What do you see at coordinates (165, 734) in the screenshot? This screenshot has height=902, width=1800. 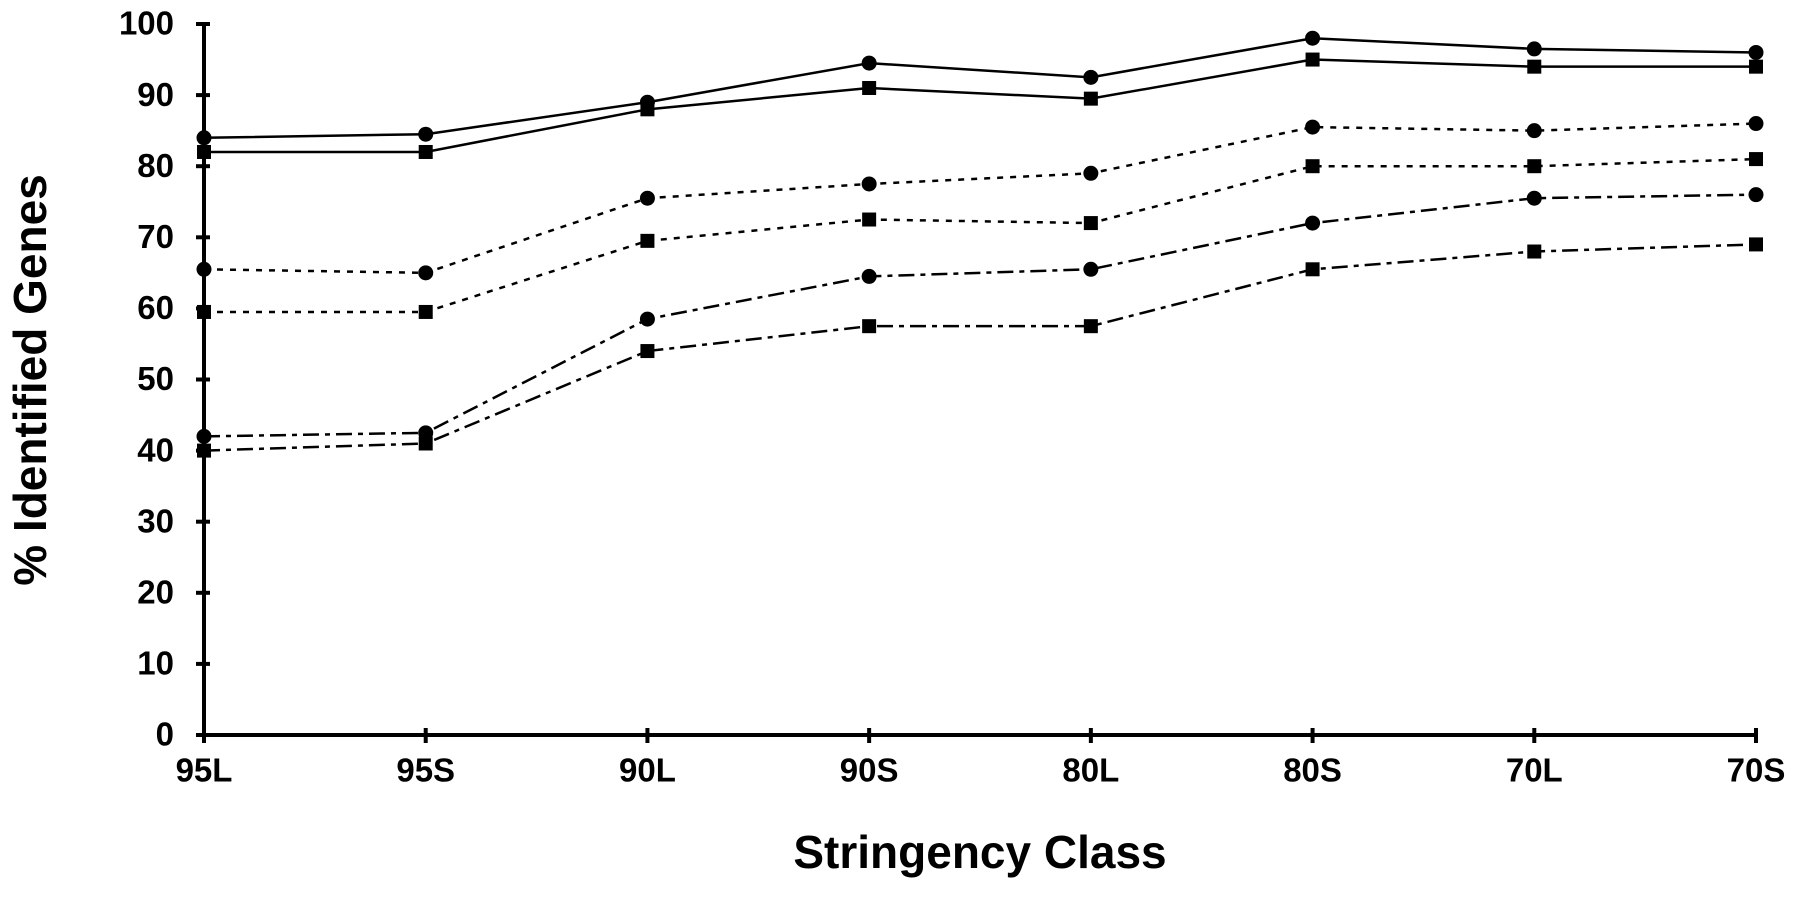 I see `y-tick-label: 0` at bounding box center [165, 734].